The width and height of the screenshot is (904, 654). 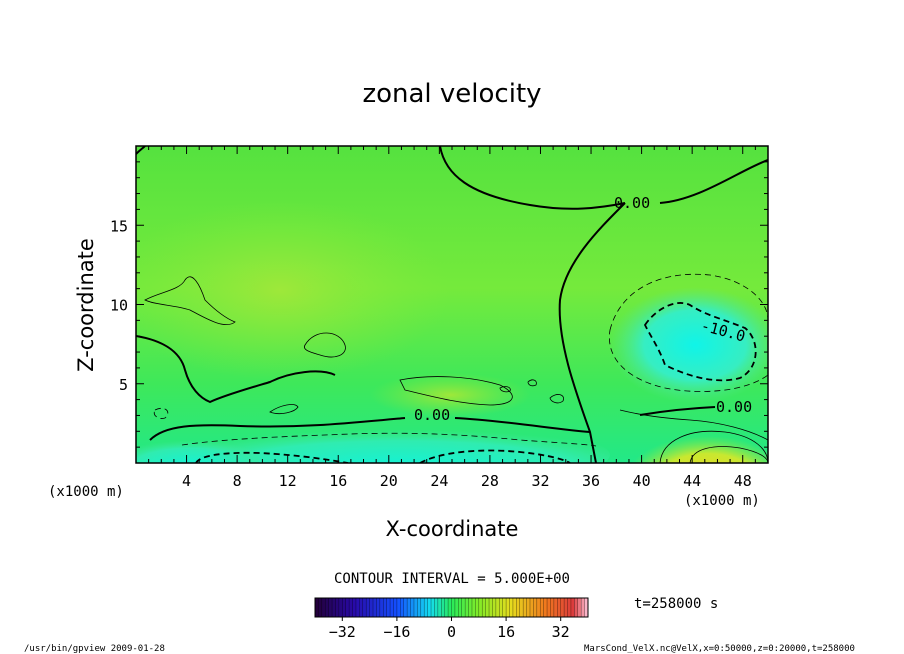 I want to click on colorbar-tick-label: −32, so click(x=342, y=632).